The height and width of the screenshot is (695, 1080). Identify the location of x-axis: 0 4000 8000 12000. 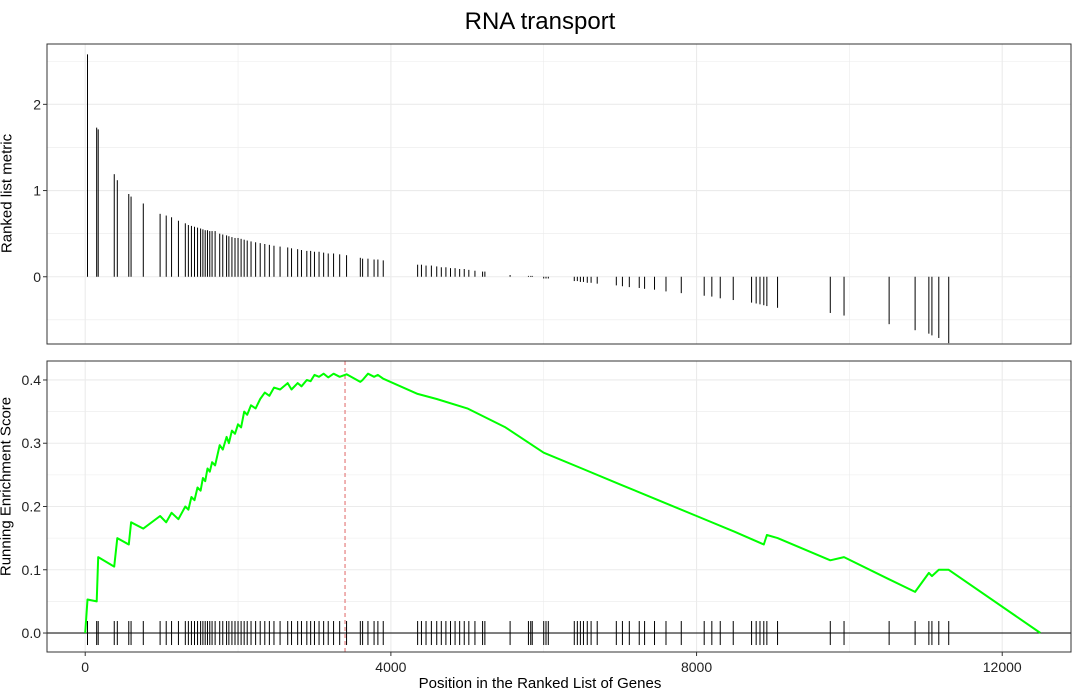
(551, 663).